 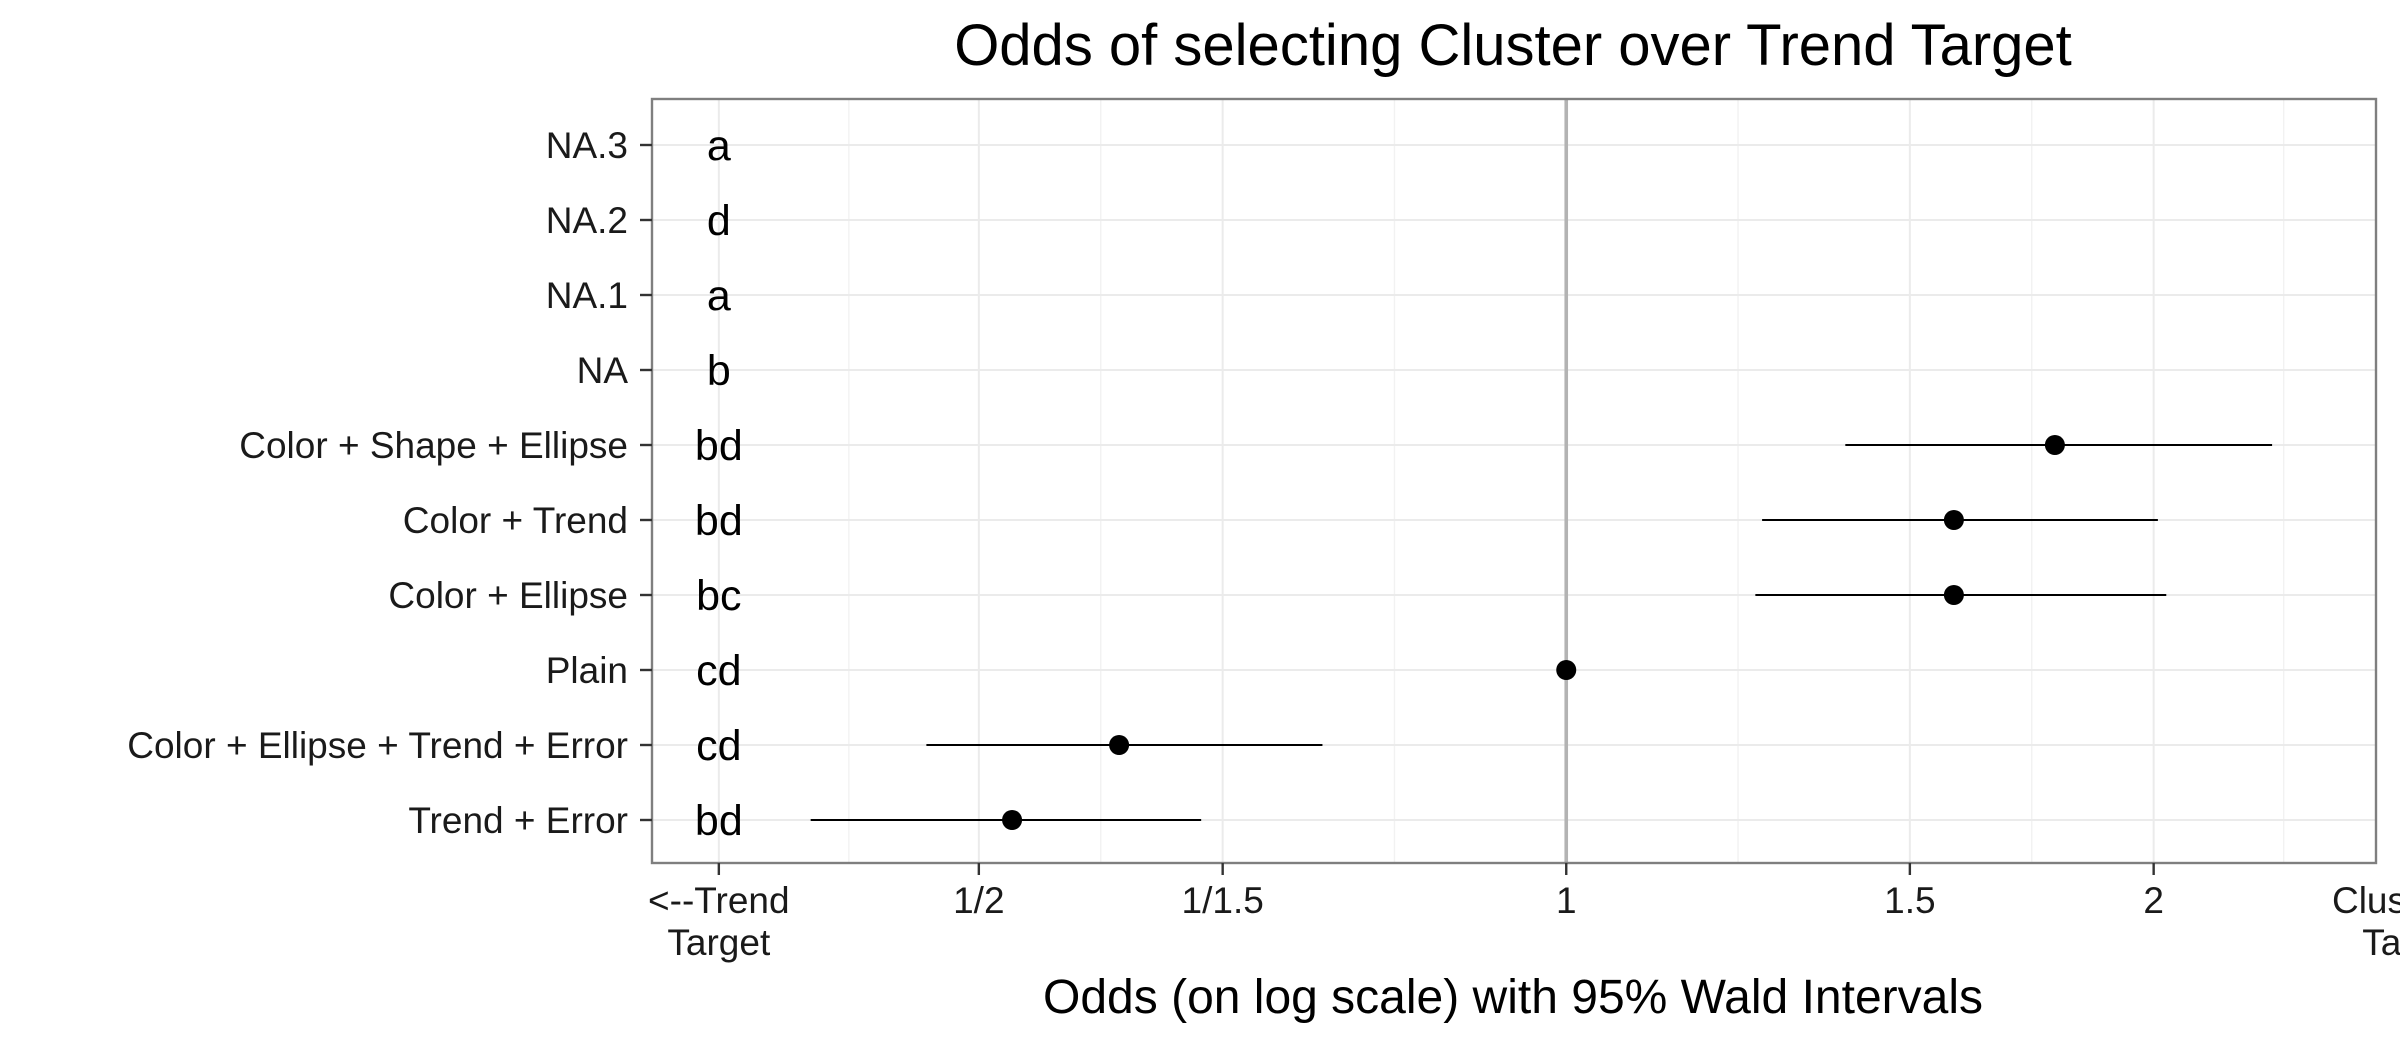 I want to click on x-tick-label: 1/1.5, so click(x=1223, y=900).